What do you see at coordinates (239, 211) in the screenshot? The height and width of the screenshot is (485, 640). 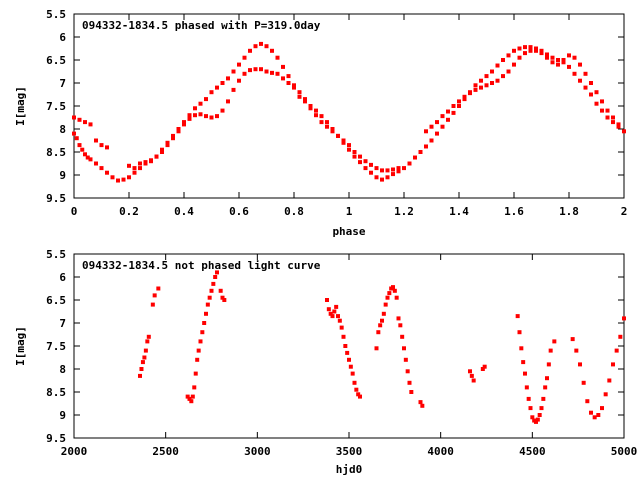 I see `x-tick-label: 0.6` at bounding box center [239, 211].